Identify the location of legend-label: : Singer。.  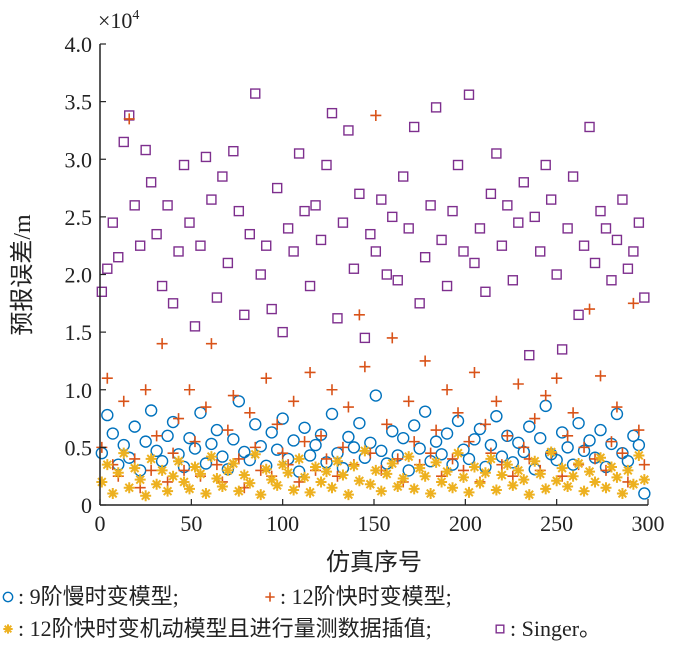
(555, 628).